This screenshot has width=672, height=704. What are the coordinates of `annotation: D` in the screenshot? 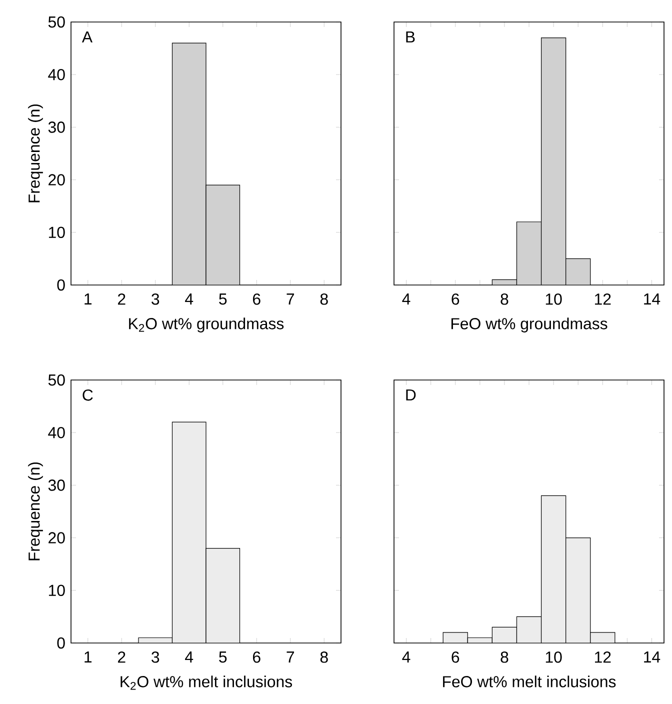 It's located at (411, 394).